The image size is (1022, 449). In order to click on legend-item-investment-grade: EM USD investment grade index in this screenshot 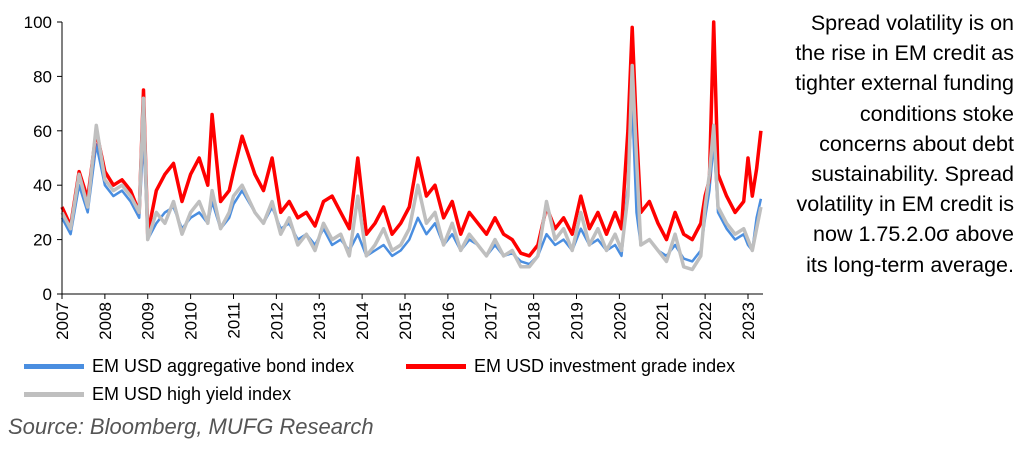, I will do `click(570, 366)`.